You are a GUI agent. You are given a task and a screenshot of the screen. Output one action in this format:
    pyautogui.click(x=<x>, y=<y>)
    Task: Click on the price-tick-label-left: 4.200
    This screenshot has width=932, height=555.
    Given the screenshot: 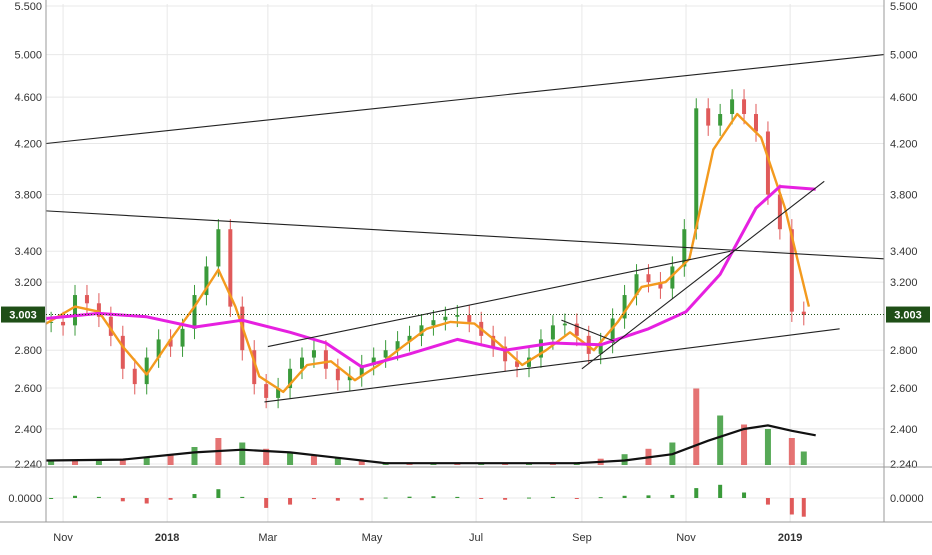 What is the action you would take?
    pyautogui.click(x=28, y=144)
    